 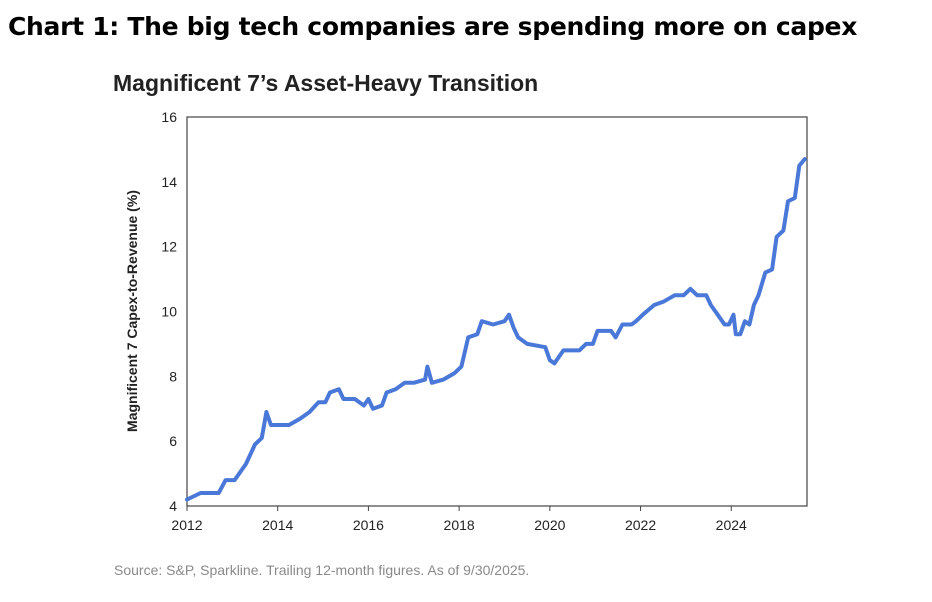 I want to click on y-axis-label: Magnificent 7 Capex-to-Revenue (%), so click(x=132, y=311).